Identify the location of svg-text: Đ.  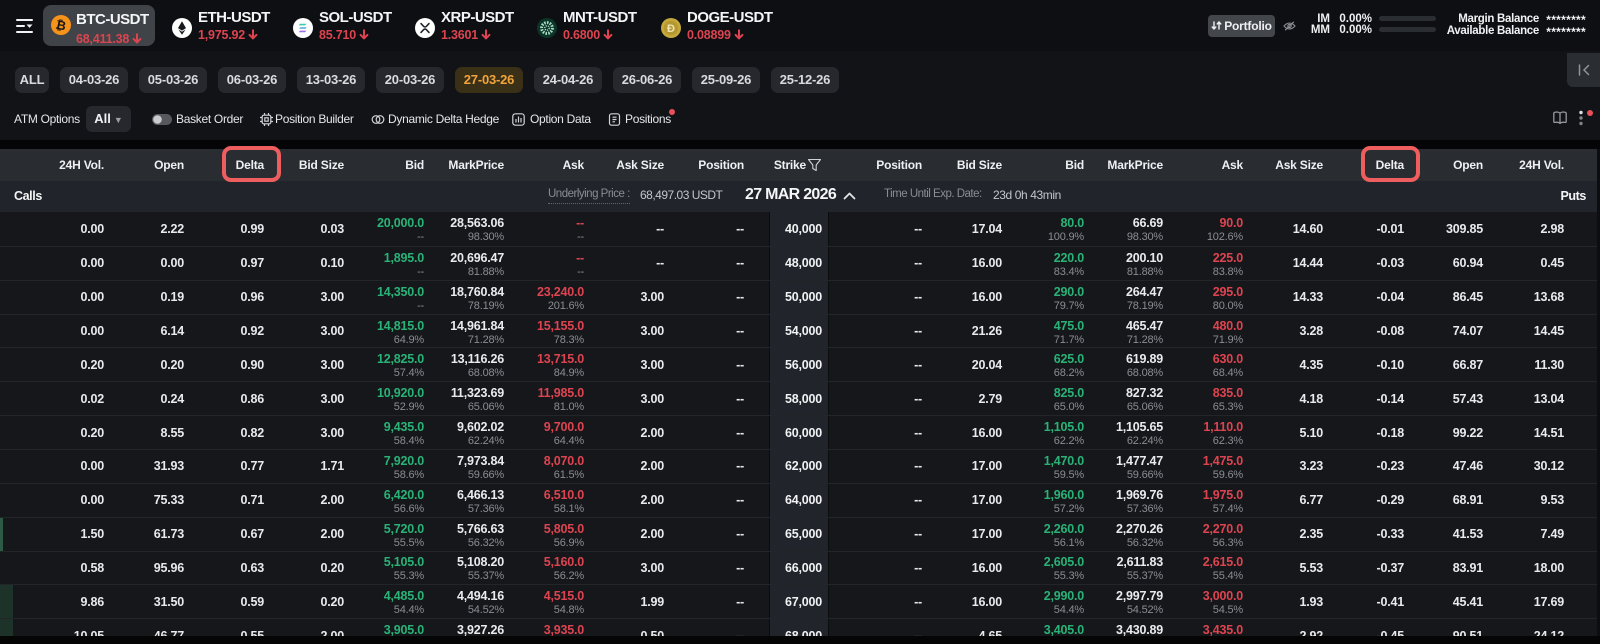
(671, 29).